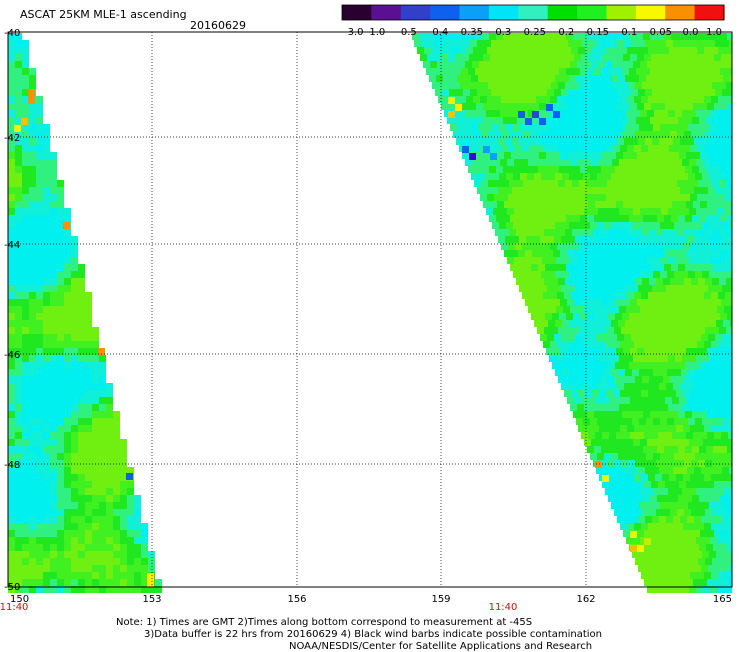 Image resolution: width=740 pixels, height=652 pixels. I want to click on lat-label: -50, so click(12, 587).